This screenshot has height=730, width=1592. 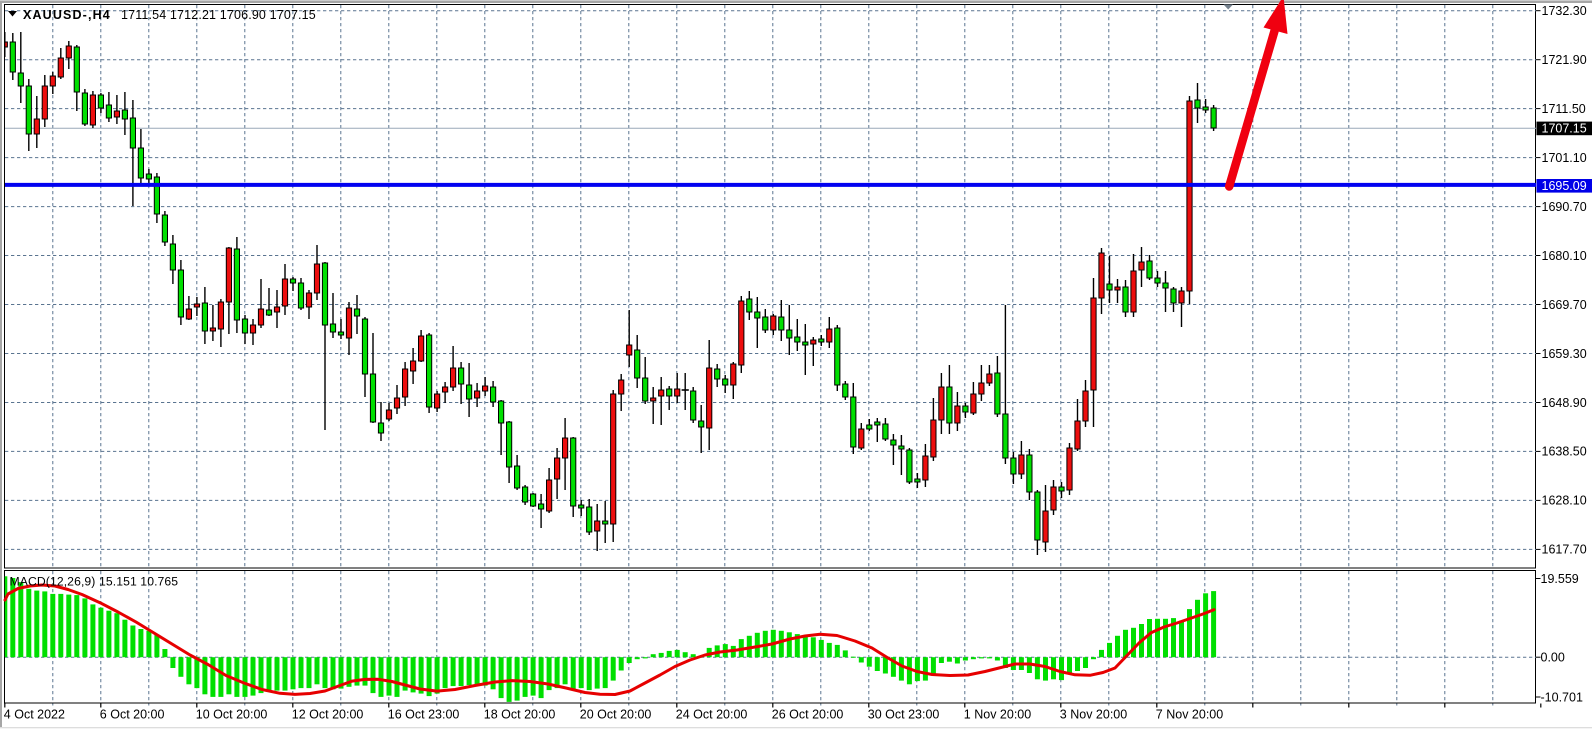 What do you see at coordinates (1553, 658) in the screenshot?
I see `svg-text: 0.00` at bounding box center [1553, 658].